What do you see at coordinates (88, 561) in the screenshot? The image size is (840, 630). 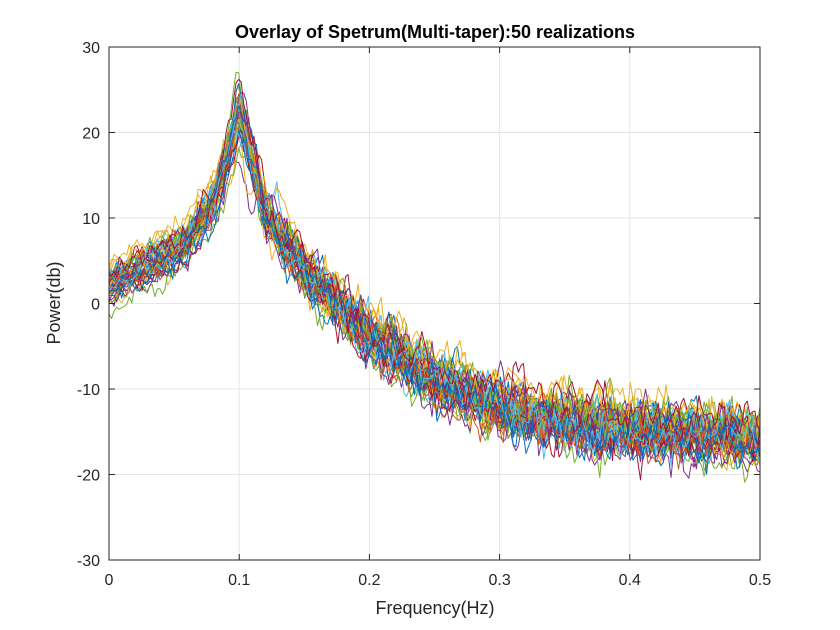 I see `y-tick-label: -30` at bounding box center [88, 561].